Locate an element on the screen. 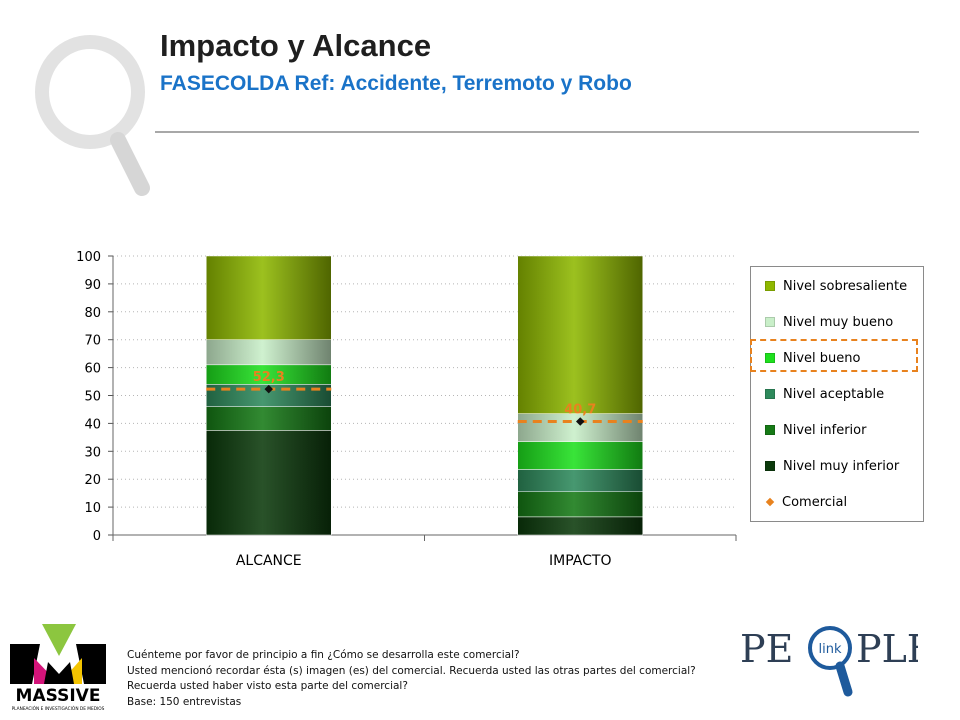  legend-item: Nivel muy inferior is located at coordinates (832, 466).